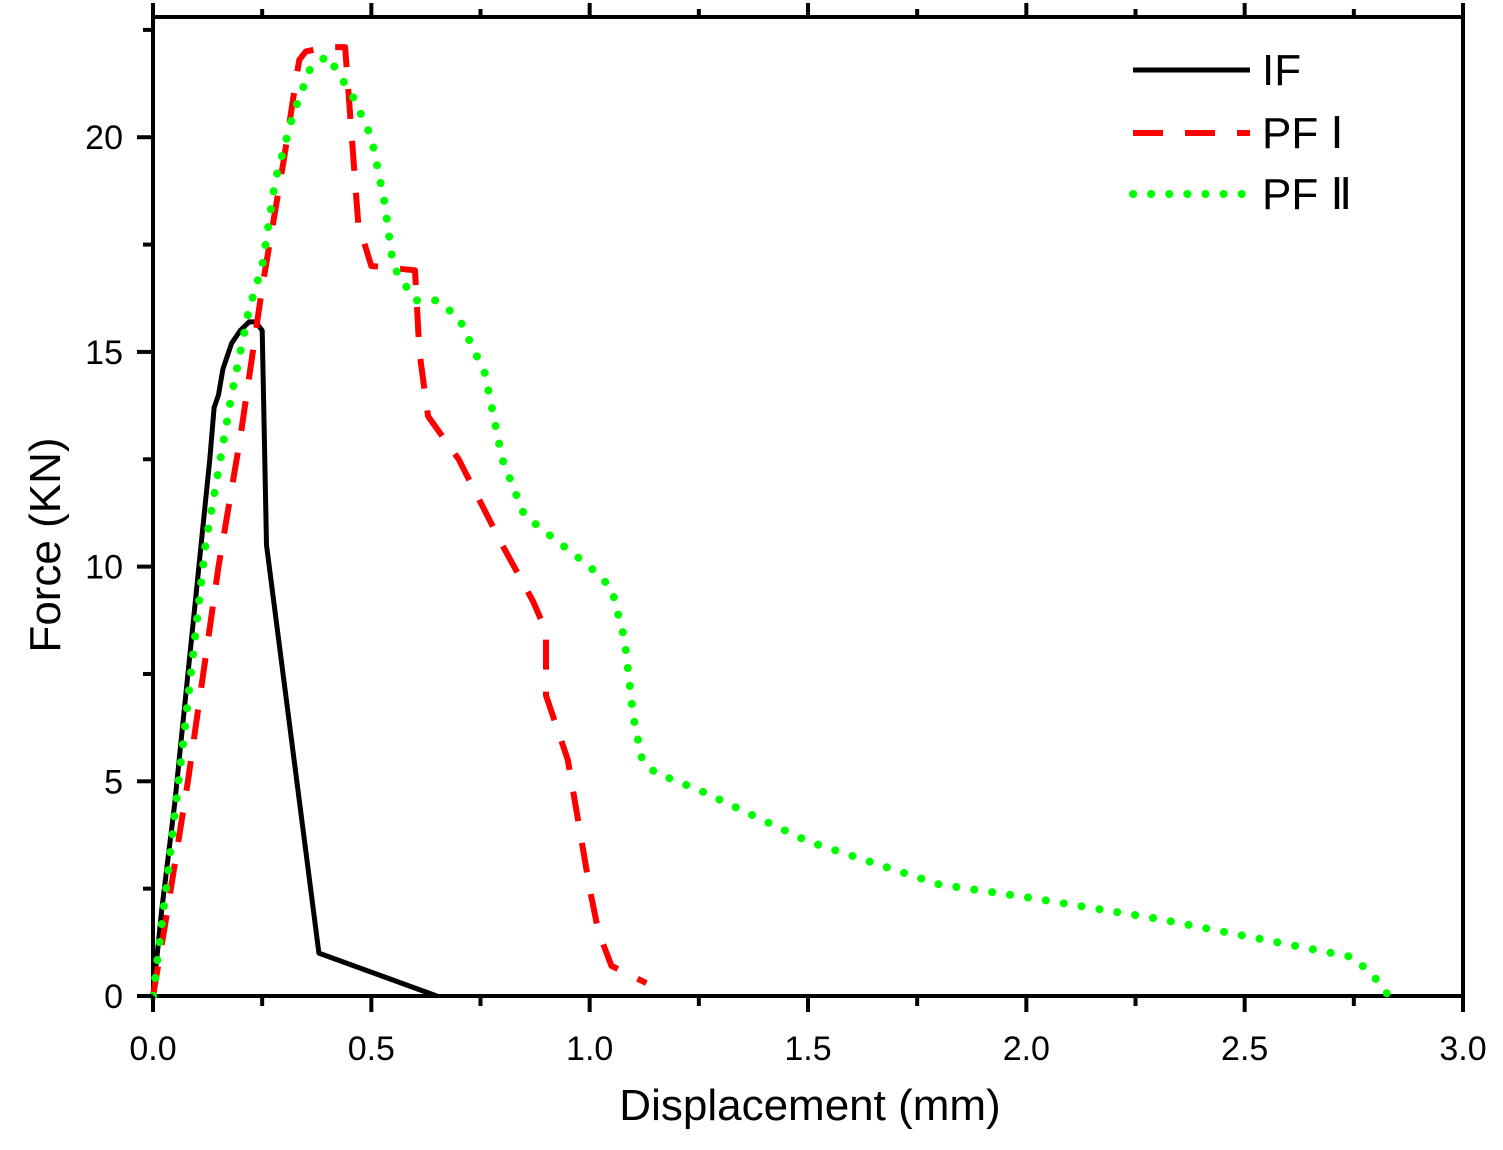  I want to click on x-tick-label: 1.5, so click(807, 1049).